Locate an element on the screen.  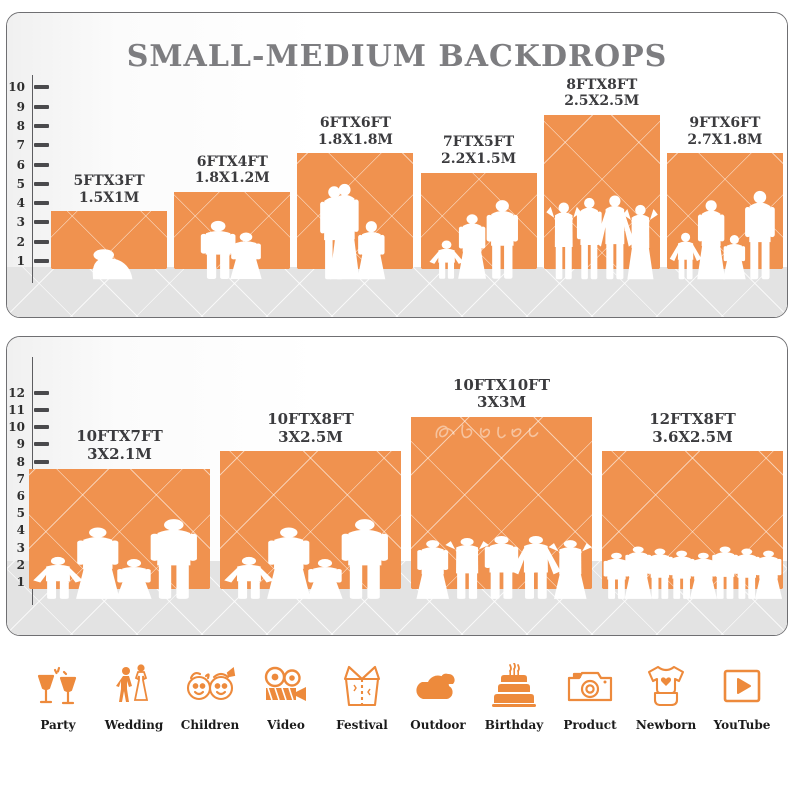
bar-size-caption: 10FTX10FT 3X3M is located at coordinates (501, 394).